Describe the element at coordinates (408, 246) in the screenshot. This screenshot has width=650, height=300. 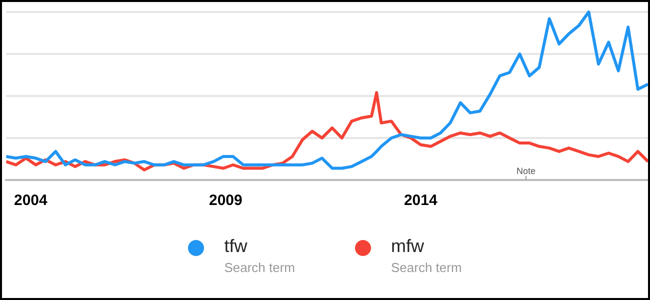
I see `legend-label: mfw` at that location.